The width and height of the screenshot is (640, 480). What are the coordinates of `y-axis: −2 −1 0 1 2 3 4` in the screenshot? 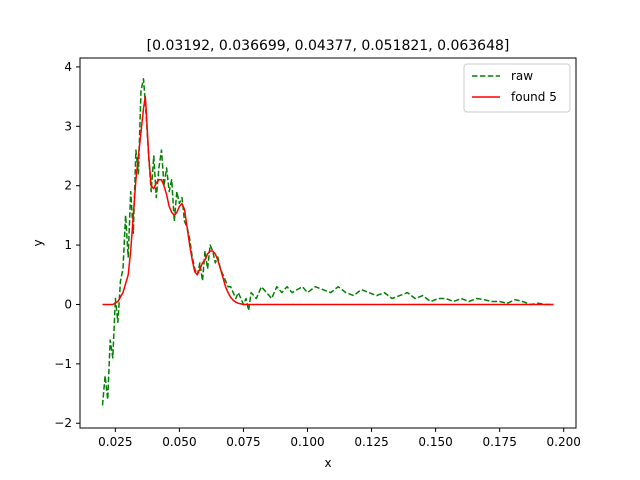 It's located at (67, 245).